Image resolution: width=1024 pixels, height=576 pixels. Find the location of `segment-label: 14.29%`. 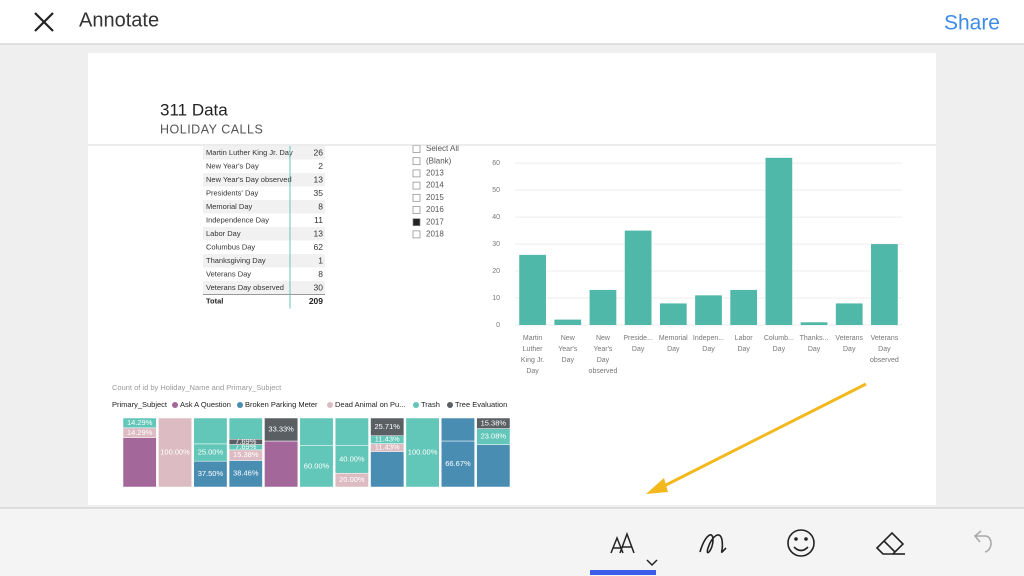

segment-label: 14.29% is located at coordinates (140, 422).